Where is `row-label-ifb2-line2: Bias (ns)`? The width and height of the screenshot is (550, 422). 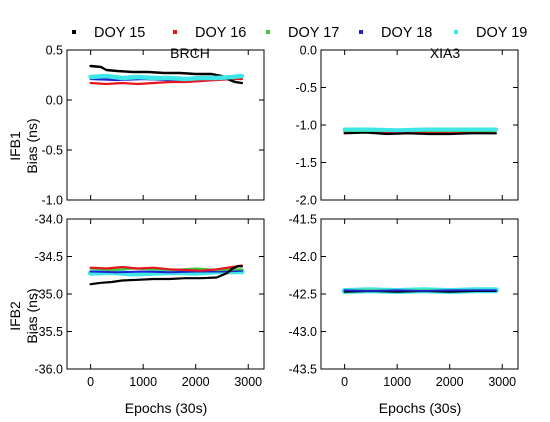 row-label-ifb2-line2: Bias (ns) is located at coordinates (32, 315).